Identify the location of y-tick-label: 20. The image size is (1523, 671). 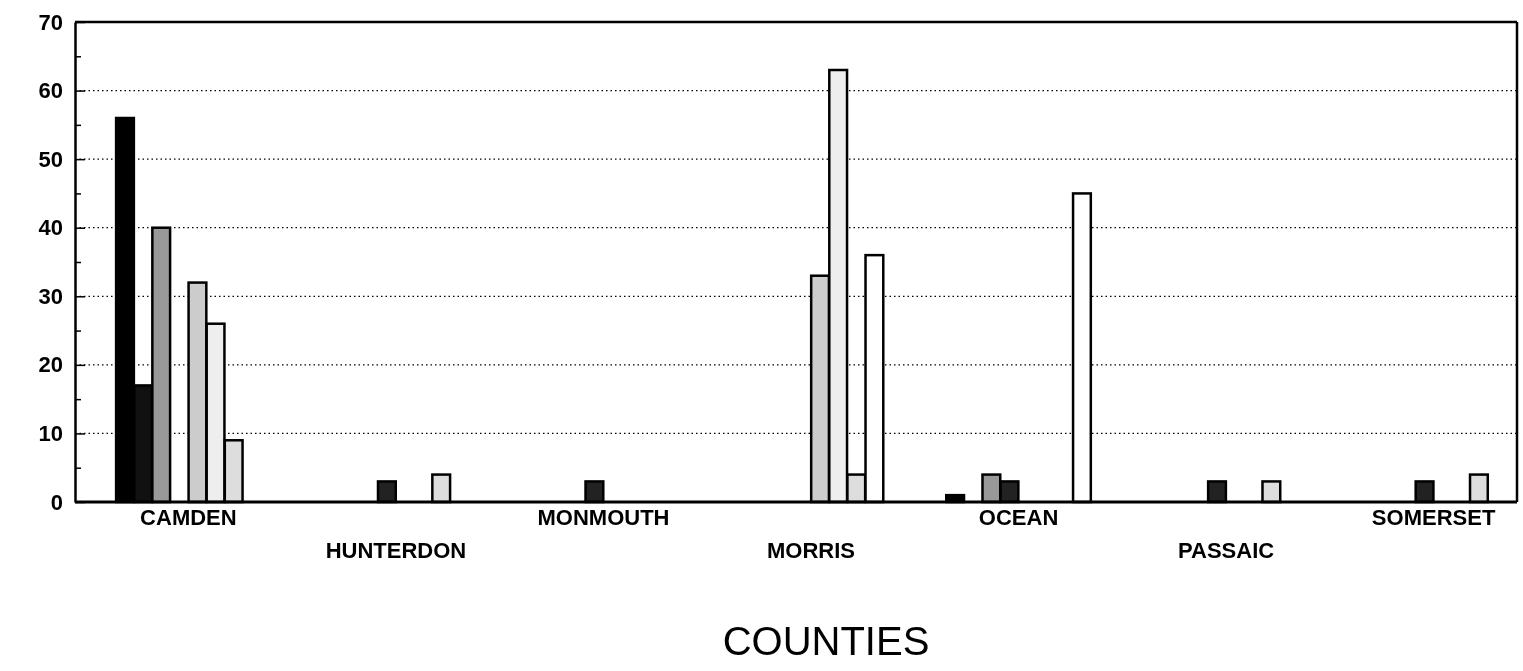
(50, 365).